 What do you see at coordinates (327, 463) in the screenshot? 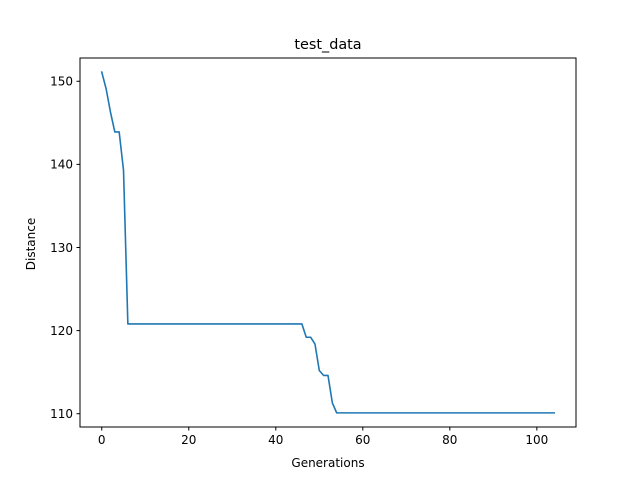
I see `x-axis-label: Generations` at bounding box center [327, 463].